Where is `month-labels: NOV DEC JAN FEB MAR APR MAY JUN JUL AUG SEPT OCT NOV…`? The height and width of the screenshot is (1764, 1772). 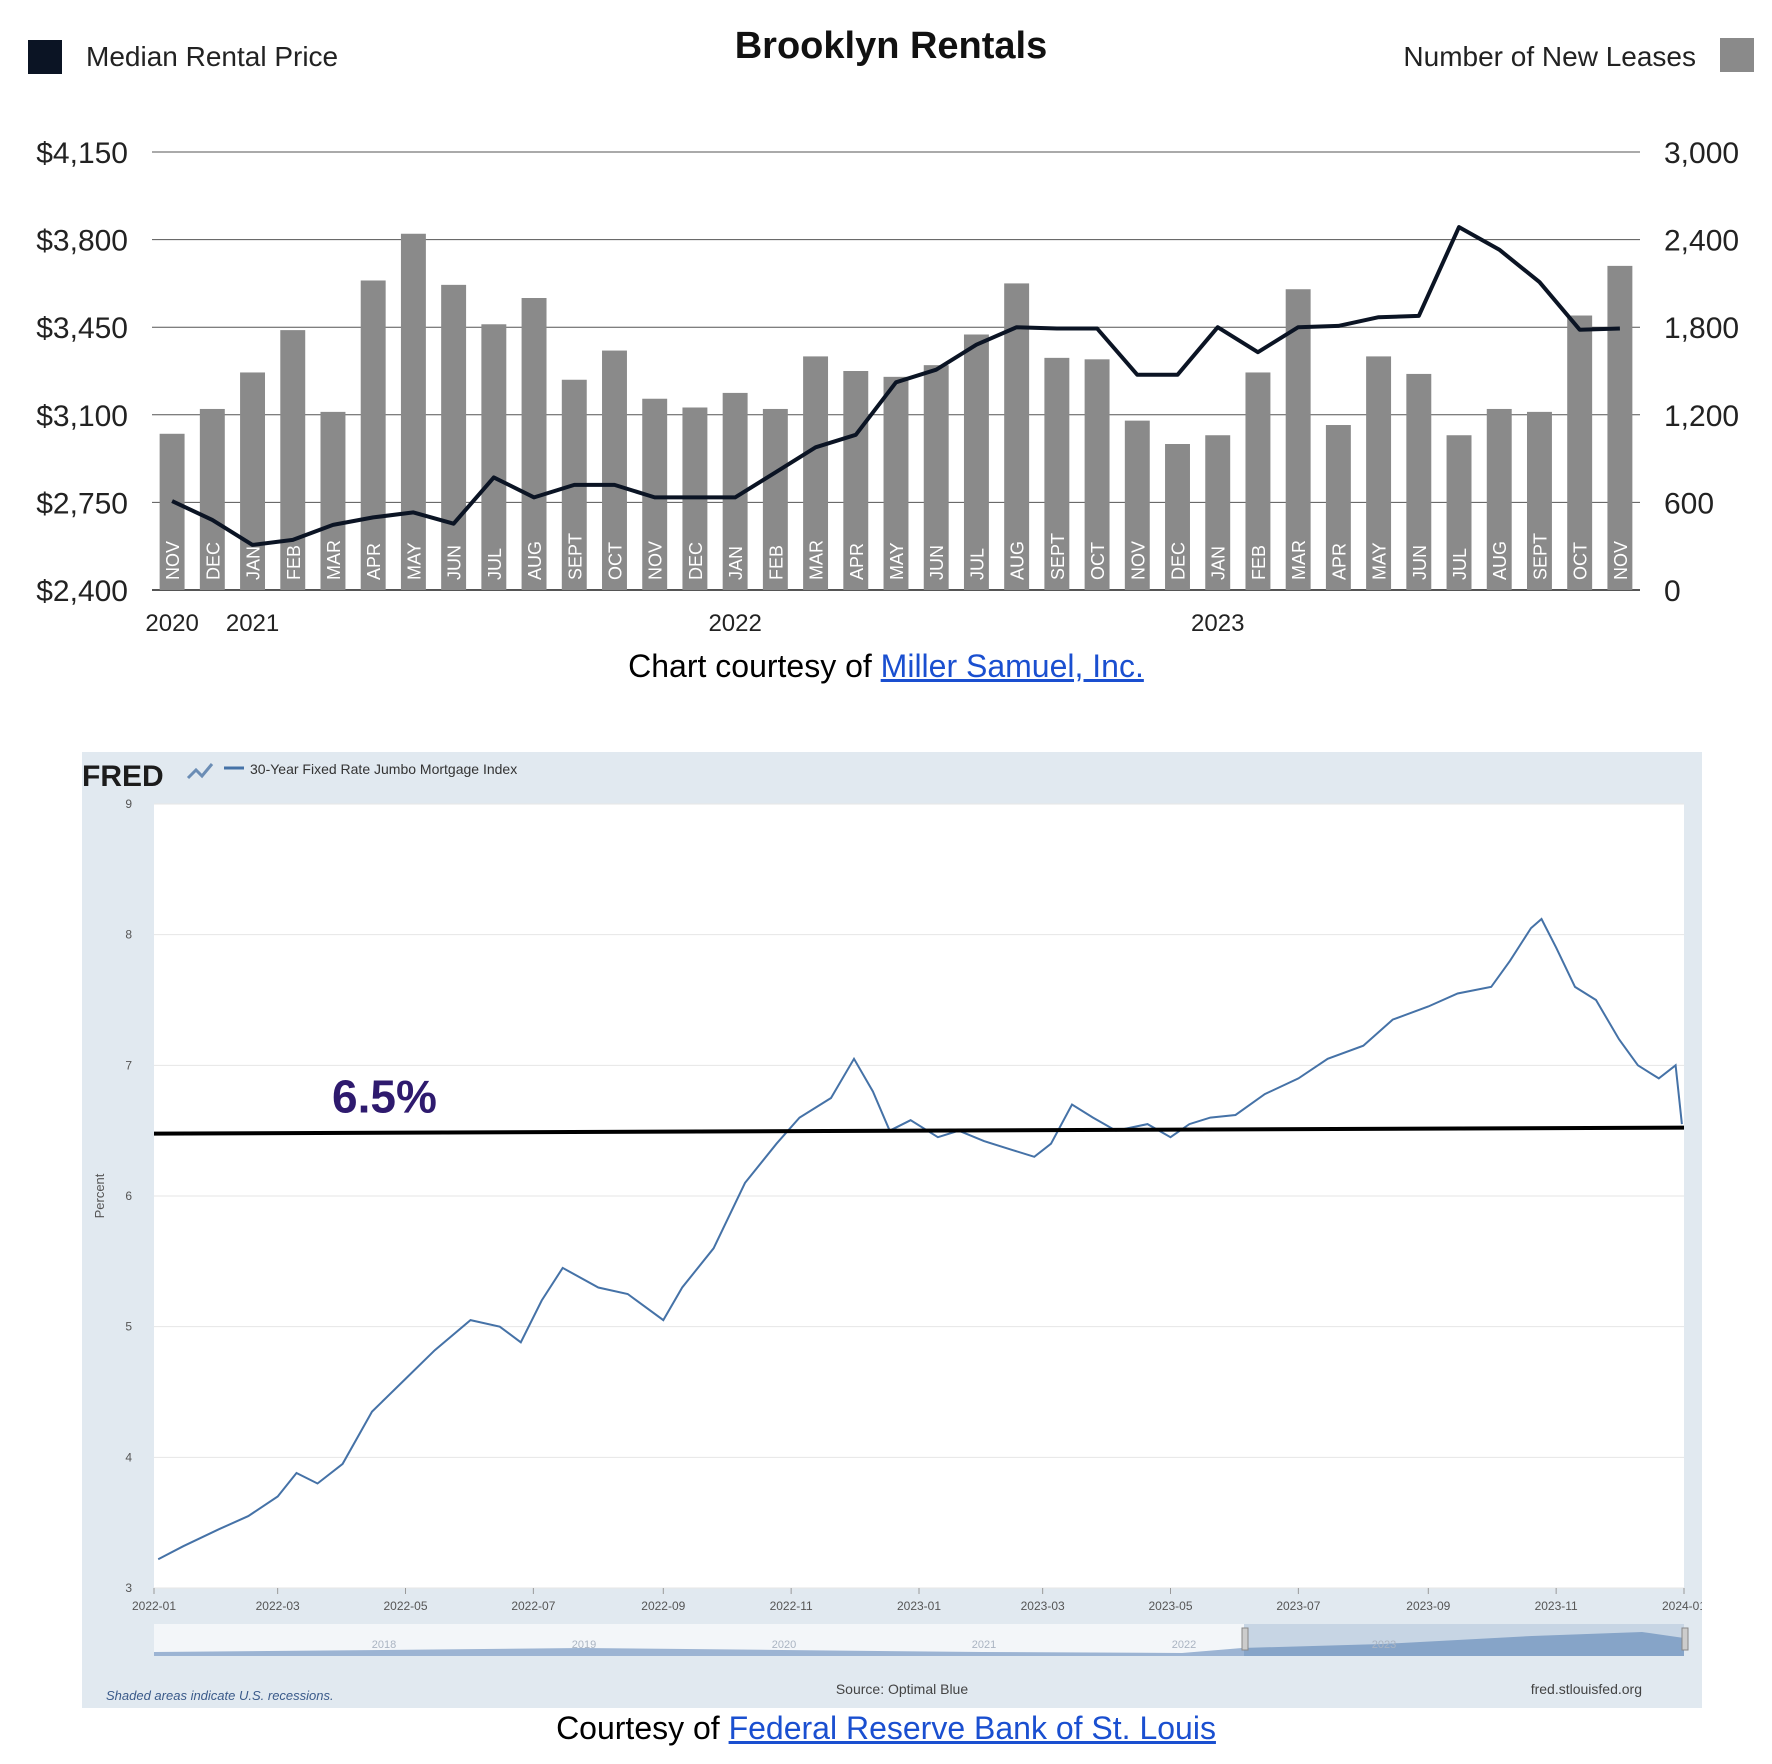 month-labels: NOV DEC JAN FEB MAR APR MAY JUN JUL AUG SEPT OCT NOV… is located at coordinates (897, 556).